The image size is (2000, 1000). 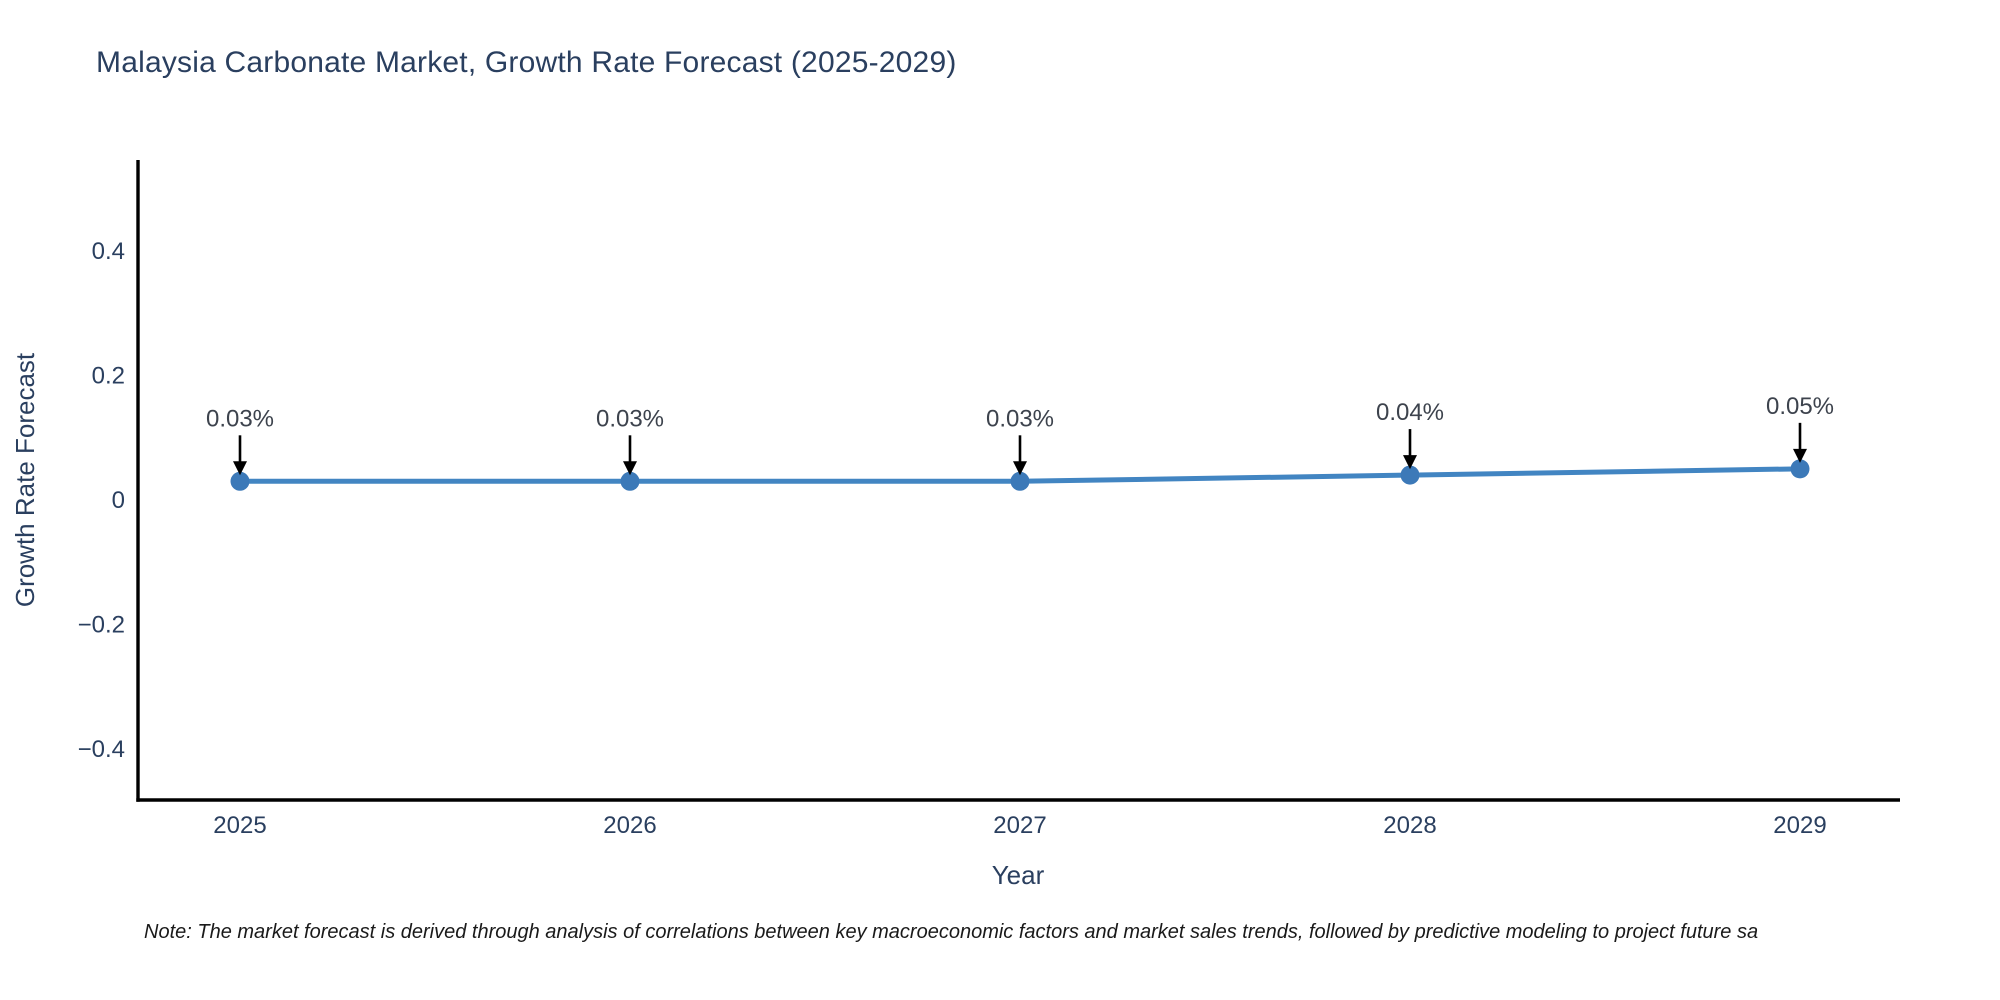 I want to click on y-axis-tick-label: 0, so click(x=118, y=500).